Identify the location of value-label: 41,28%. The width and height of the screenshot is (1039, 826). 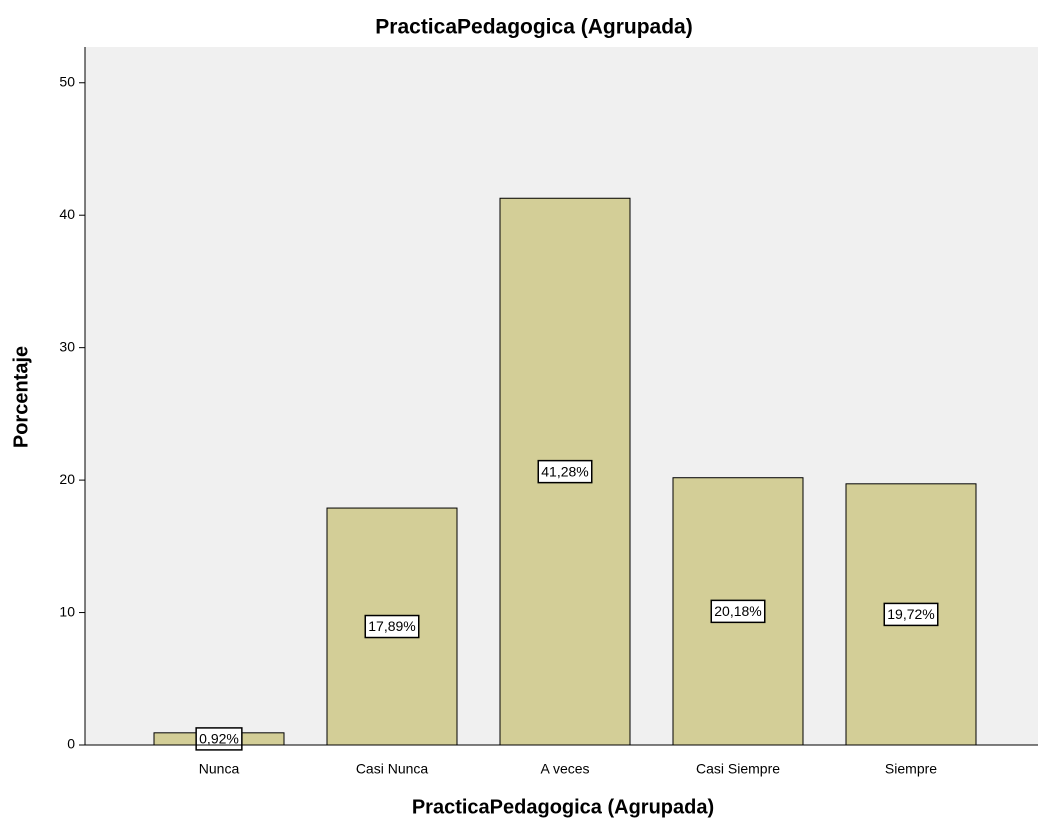
(564, 471).